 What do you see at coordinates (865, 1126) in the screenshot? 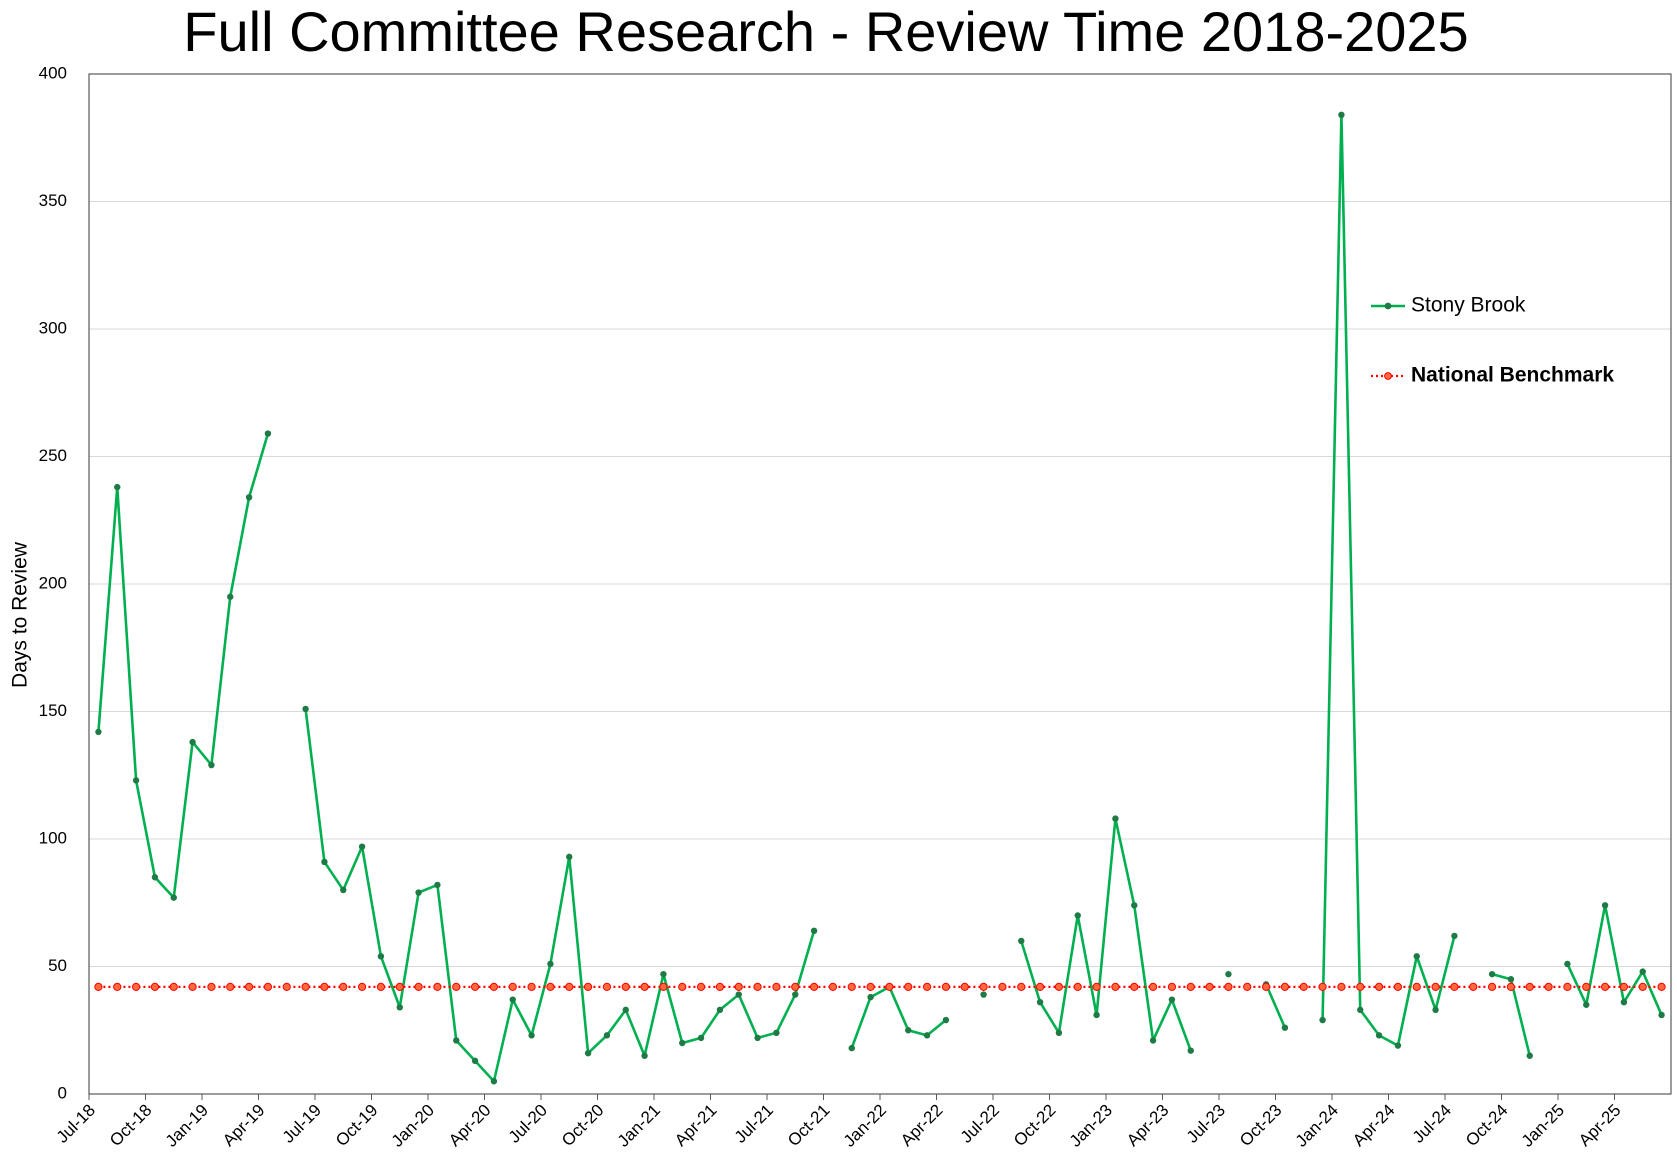
I see `x-tick-label: Jan-22` at bounding box center [865, 1126].